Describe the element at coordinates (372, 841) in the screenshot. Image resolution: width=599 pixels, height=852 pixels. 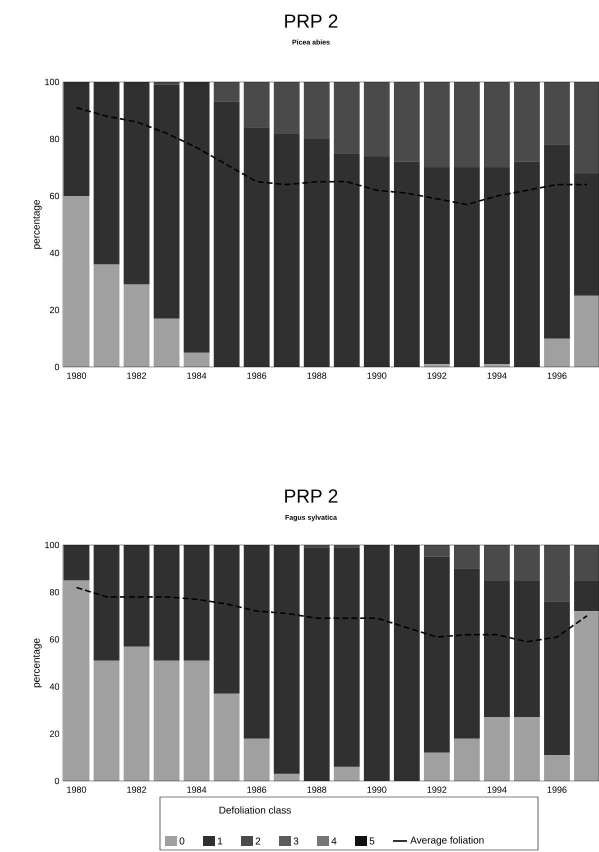
I see `legend-label: 5` at that location.